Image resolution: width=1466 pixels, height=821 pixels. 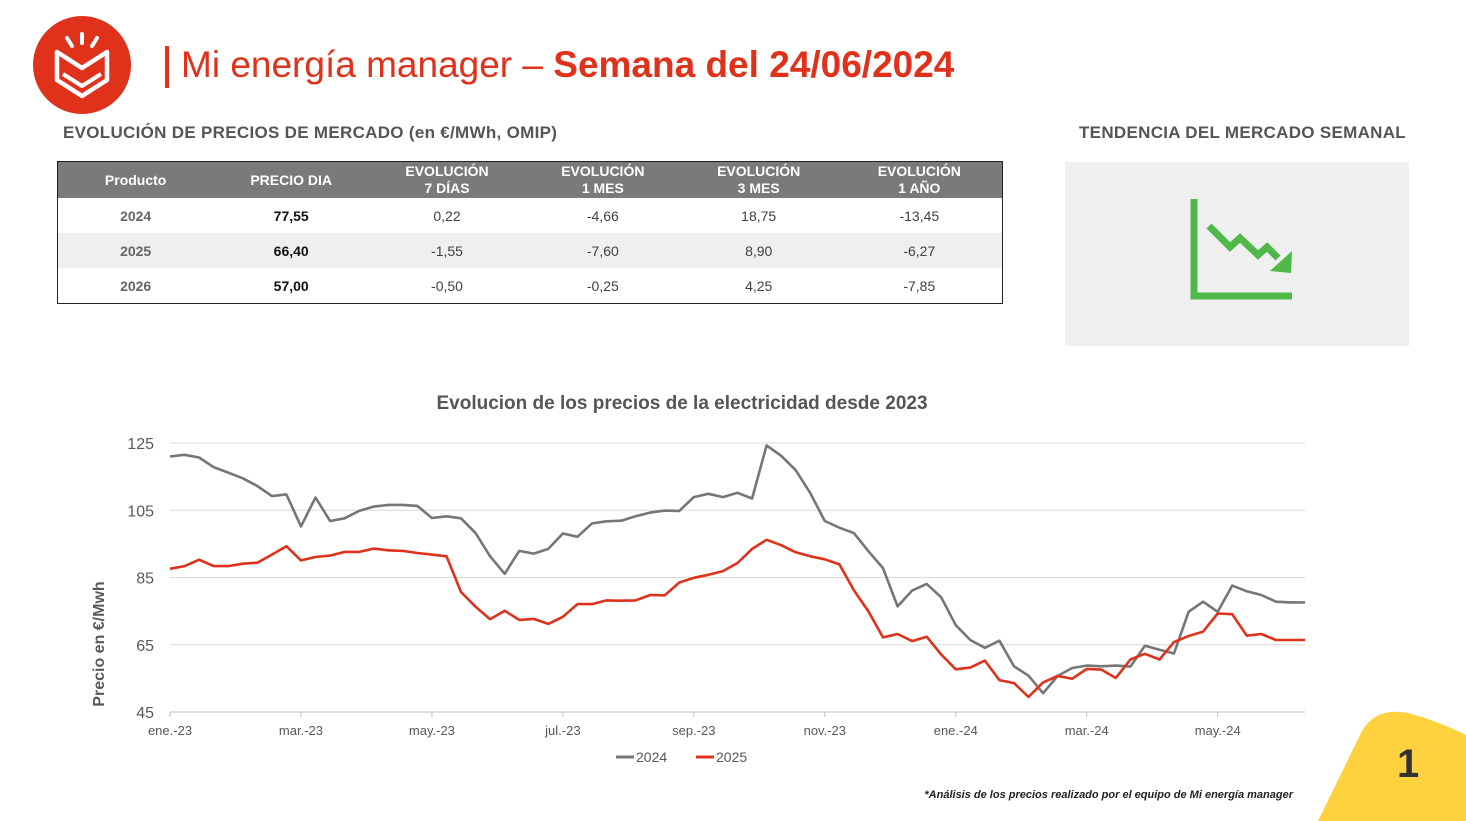 I want to click on x-tick-label: may.-23, so click(x=432, y=730).